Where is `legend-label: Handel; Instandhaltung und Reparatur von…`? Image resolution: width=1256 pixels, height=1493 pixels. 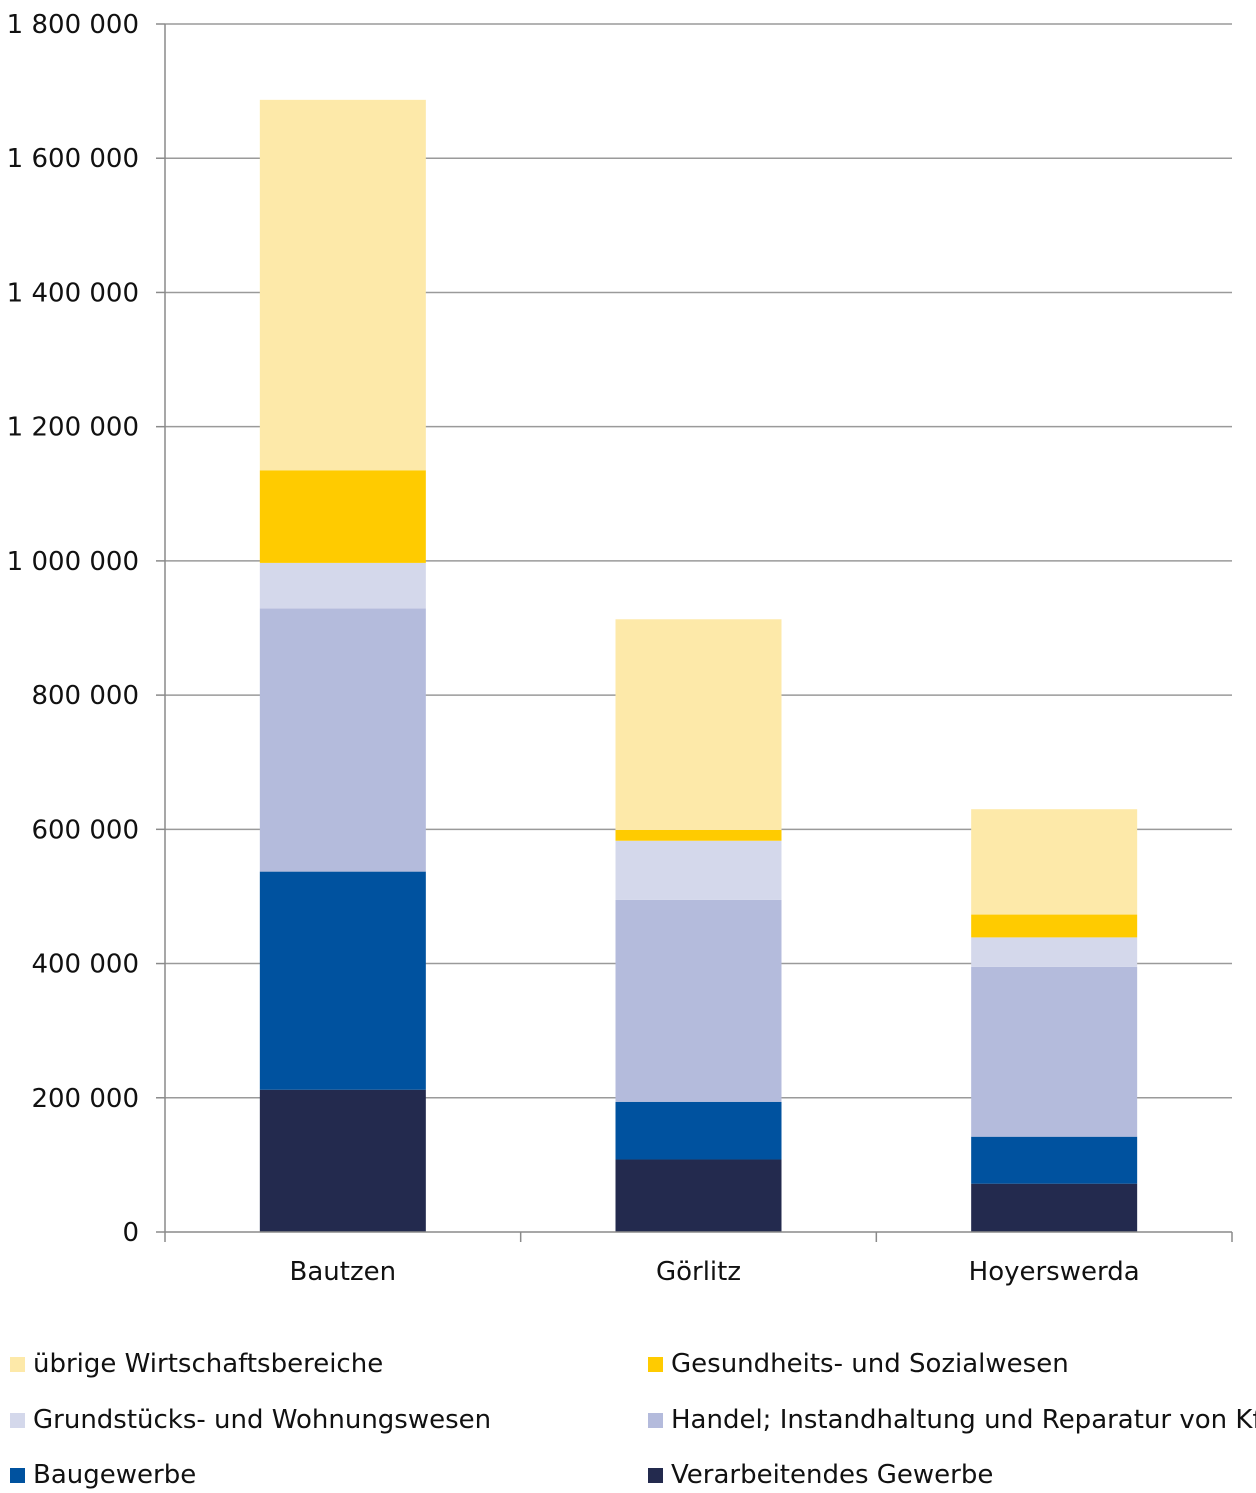
legend-label: Handel; Instandhaltung und Reparatur von… is located at coordinates (963, 1420).